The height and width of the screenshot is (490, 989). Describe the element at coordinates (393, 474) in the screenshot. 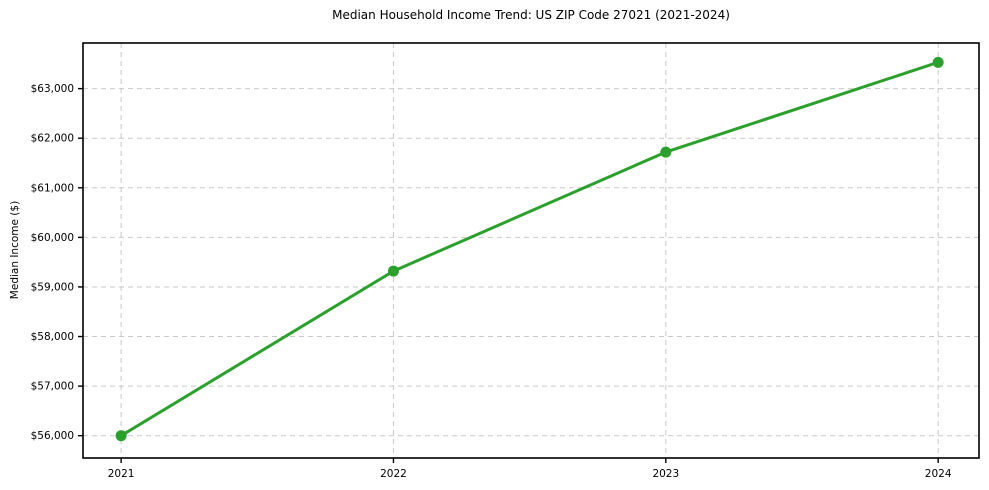

I see `x-tick-label: 2022` at that location.